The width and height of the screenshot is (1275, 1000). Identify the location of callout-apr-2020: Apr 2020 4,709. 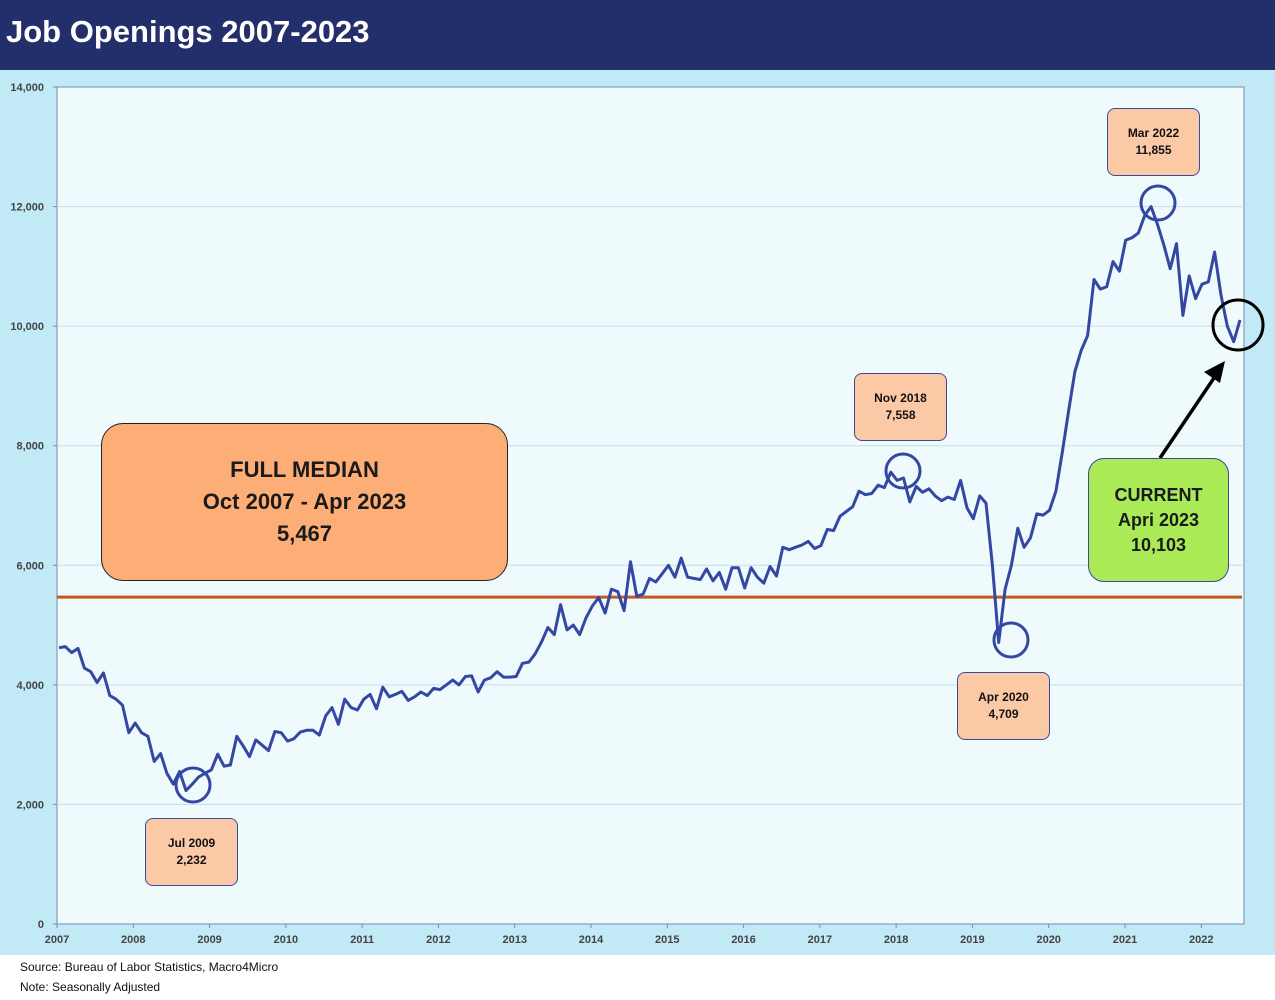
(1003, 706).